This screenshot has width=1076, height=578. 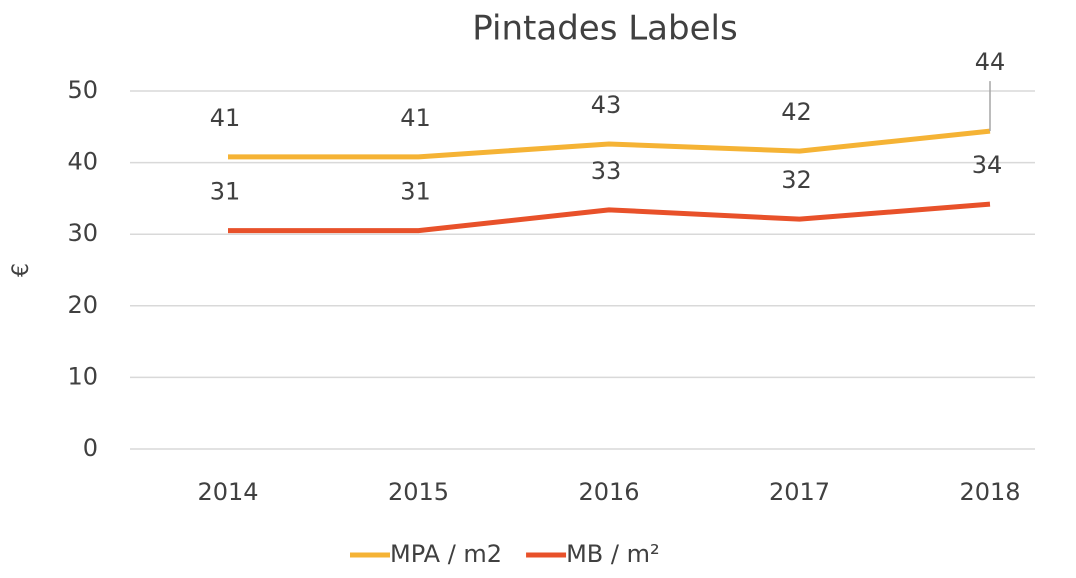 I want to click on data-label: 34, so click(x=987, y=165).